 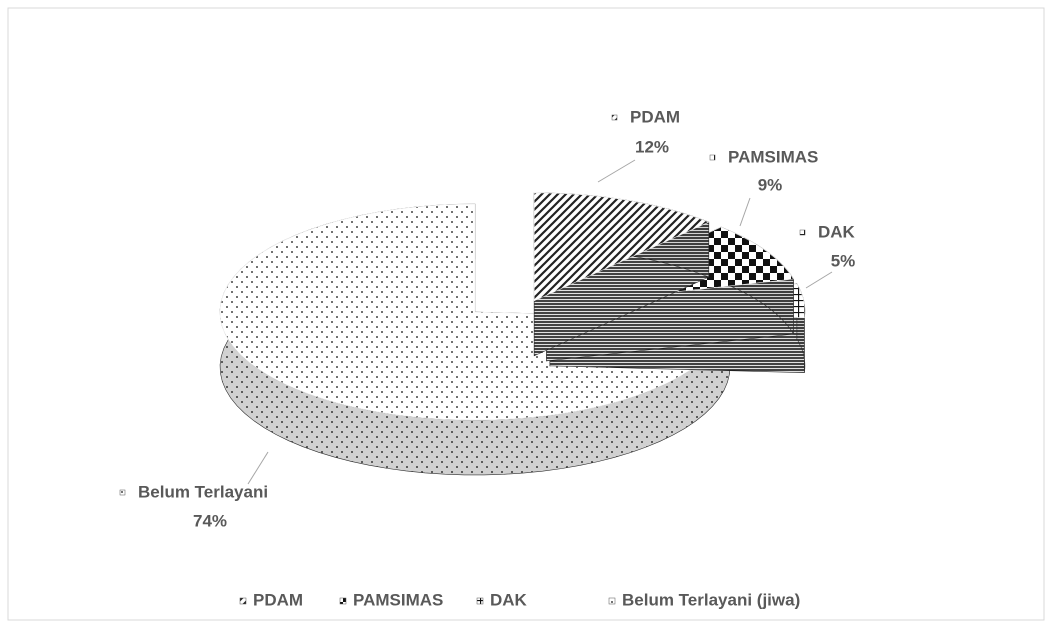 What do you see at coordinates (621, 247) in the screenshot?
I see `slice` at bounding box center [621, 247].